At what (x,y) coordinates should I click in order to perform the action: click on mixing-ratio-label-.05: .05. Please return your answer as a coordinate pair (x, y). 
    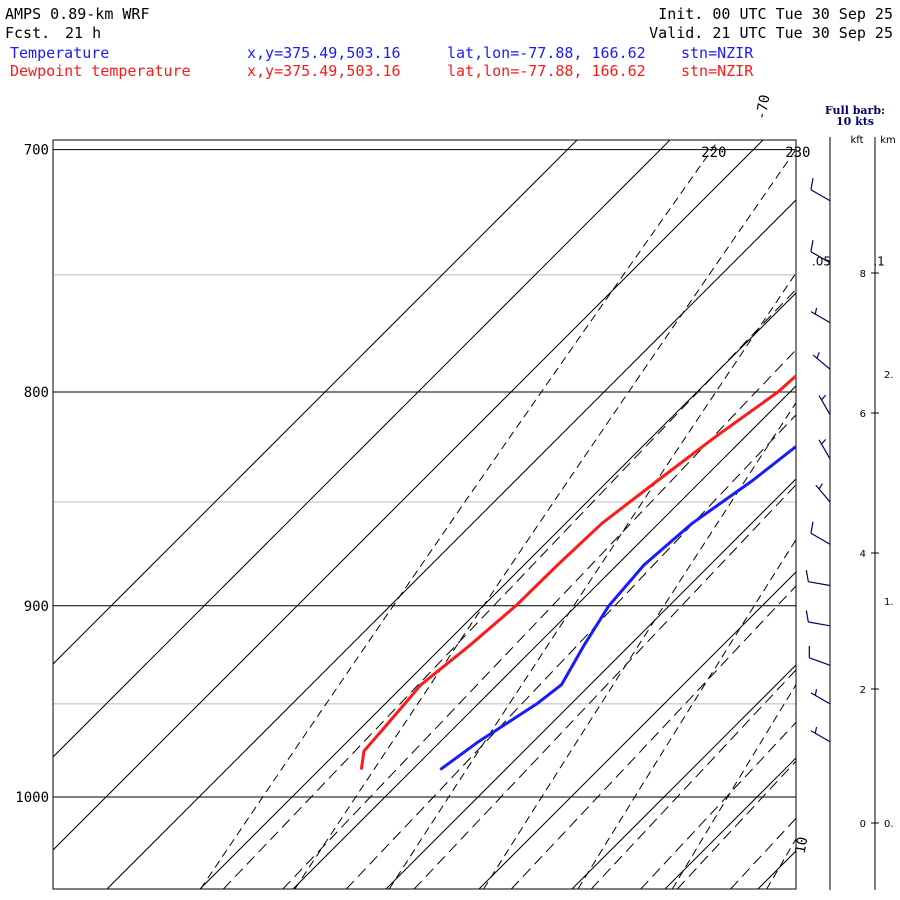
    Looking at the image, I should click on (821, 262).